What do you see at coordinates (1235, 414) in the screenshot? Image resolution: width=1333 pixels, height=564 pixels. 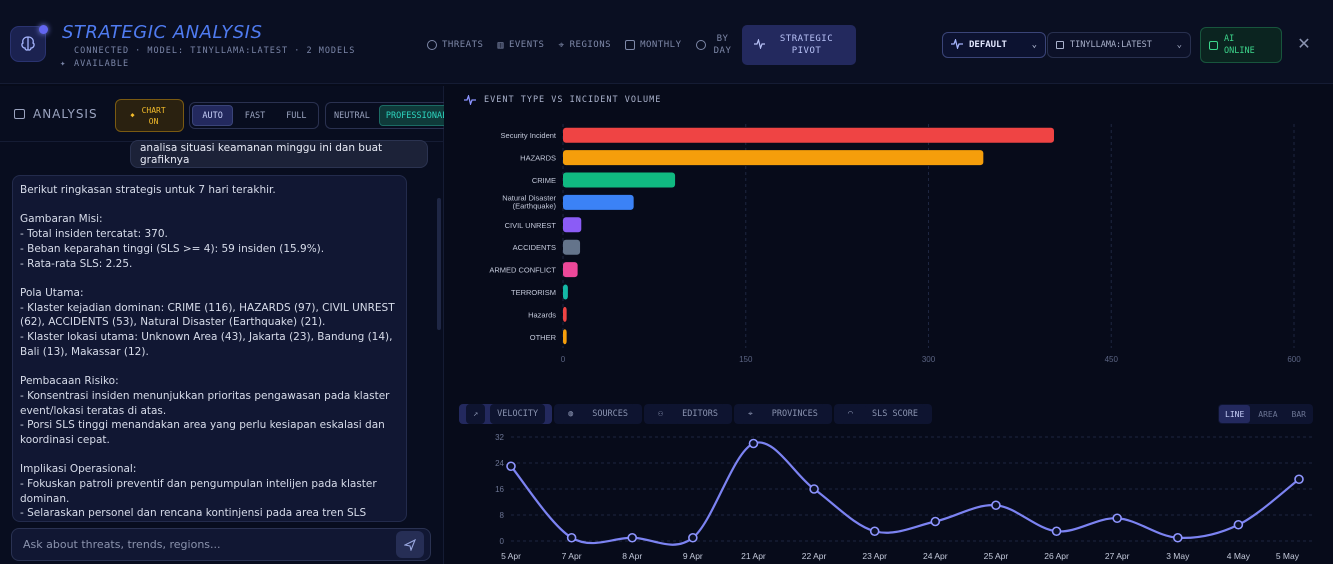 I see `chart-type-line: LINE` at bounding box center [1235, 414].